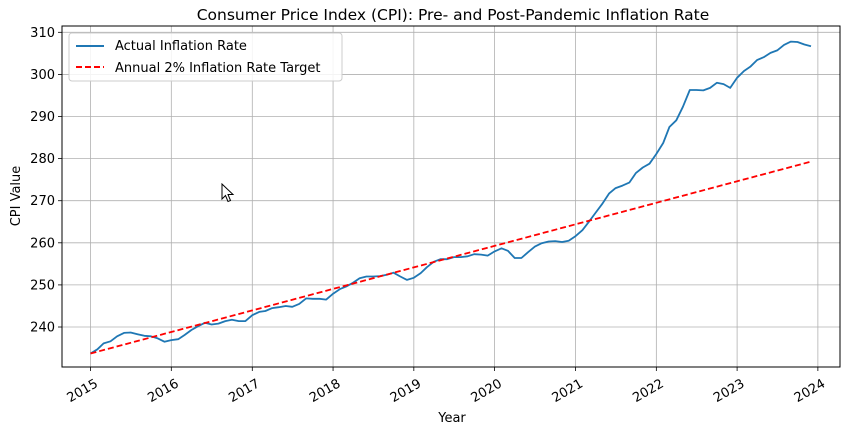 This screenshot has height=429, width=846. Describe the element at coordinates (325, 391) in the screenshot. I see `x-tick-label: 2018` at that location.